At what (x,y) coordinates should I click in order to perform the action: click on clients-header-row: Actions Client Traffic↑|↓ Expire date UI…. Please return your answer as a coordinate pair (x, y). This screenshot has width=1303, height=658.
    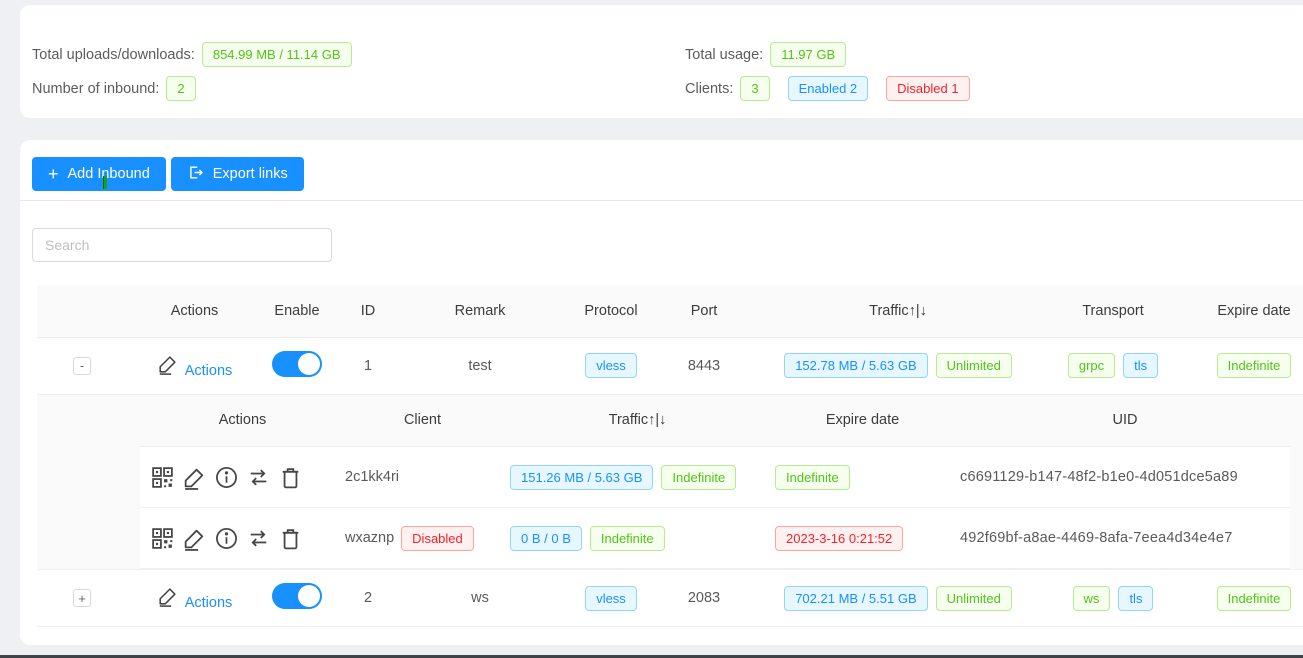
    Looking at the image, I should click on (715, 420).